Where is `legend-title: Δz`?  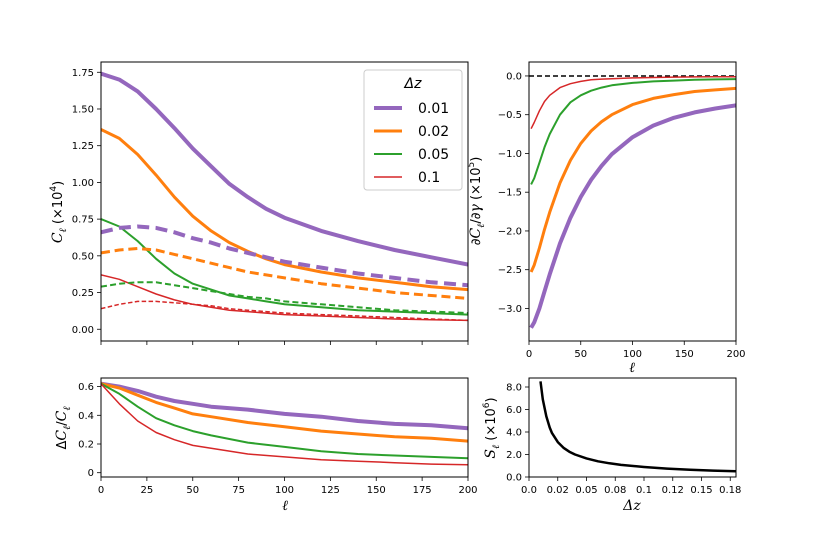
legend-title: Δz is located at coordinates (413, 84).